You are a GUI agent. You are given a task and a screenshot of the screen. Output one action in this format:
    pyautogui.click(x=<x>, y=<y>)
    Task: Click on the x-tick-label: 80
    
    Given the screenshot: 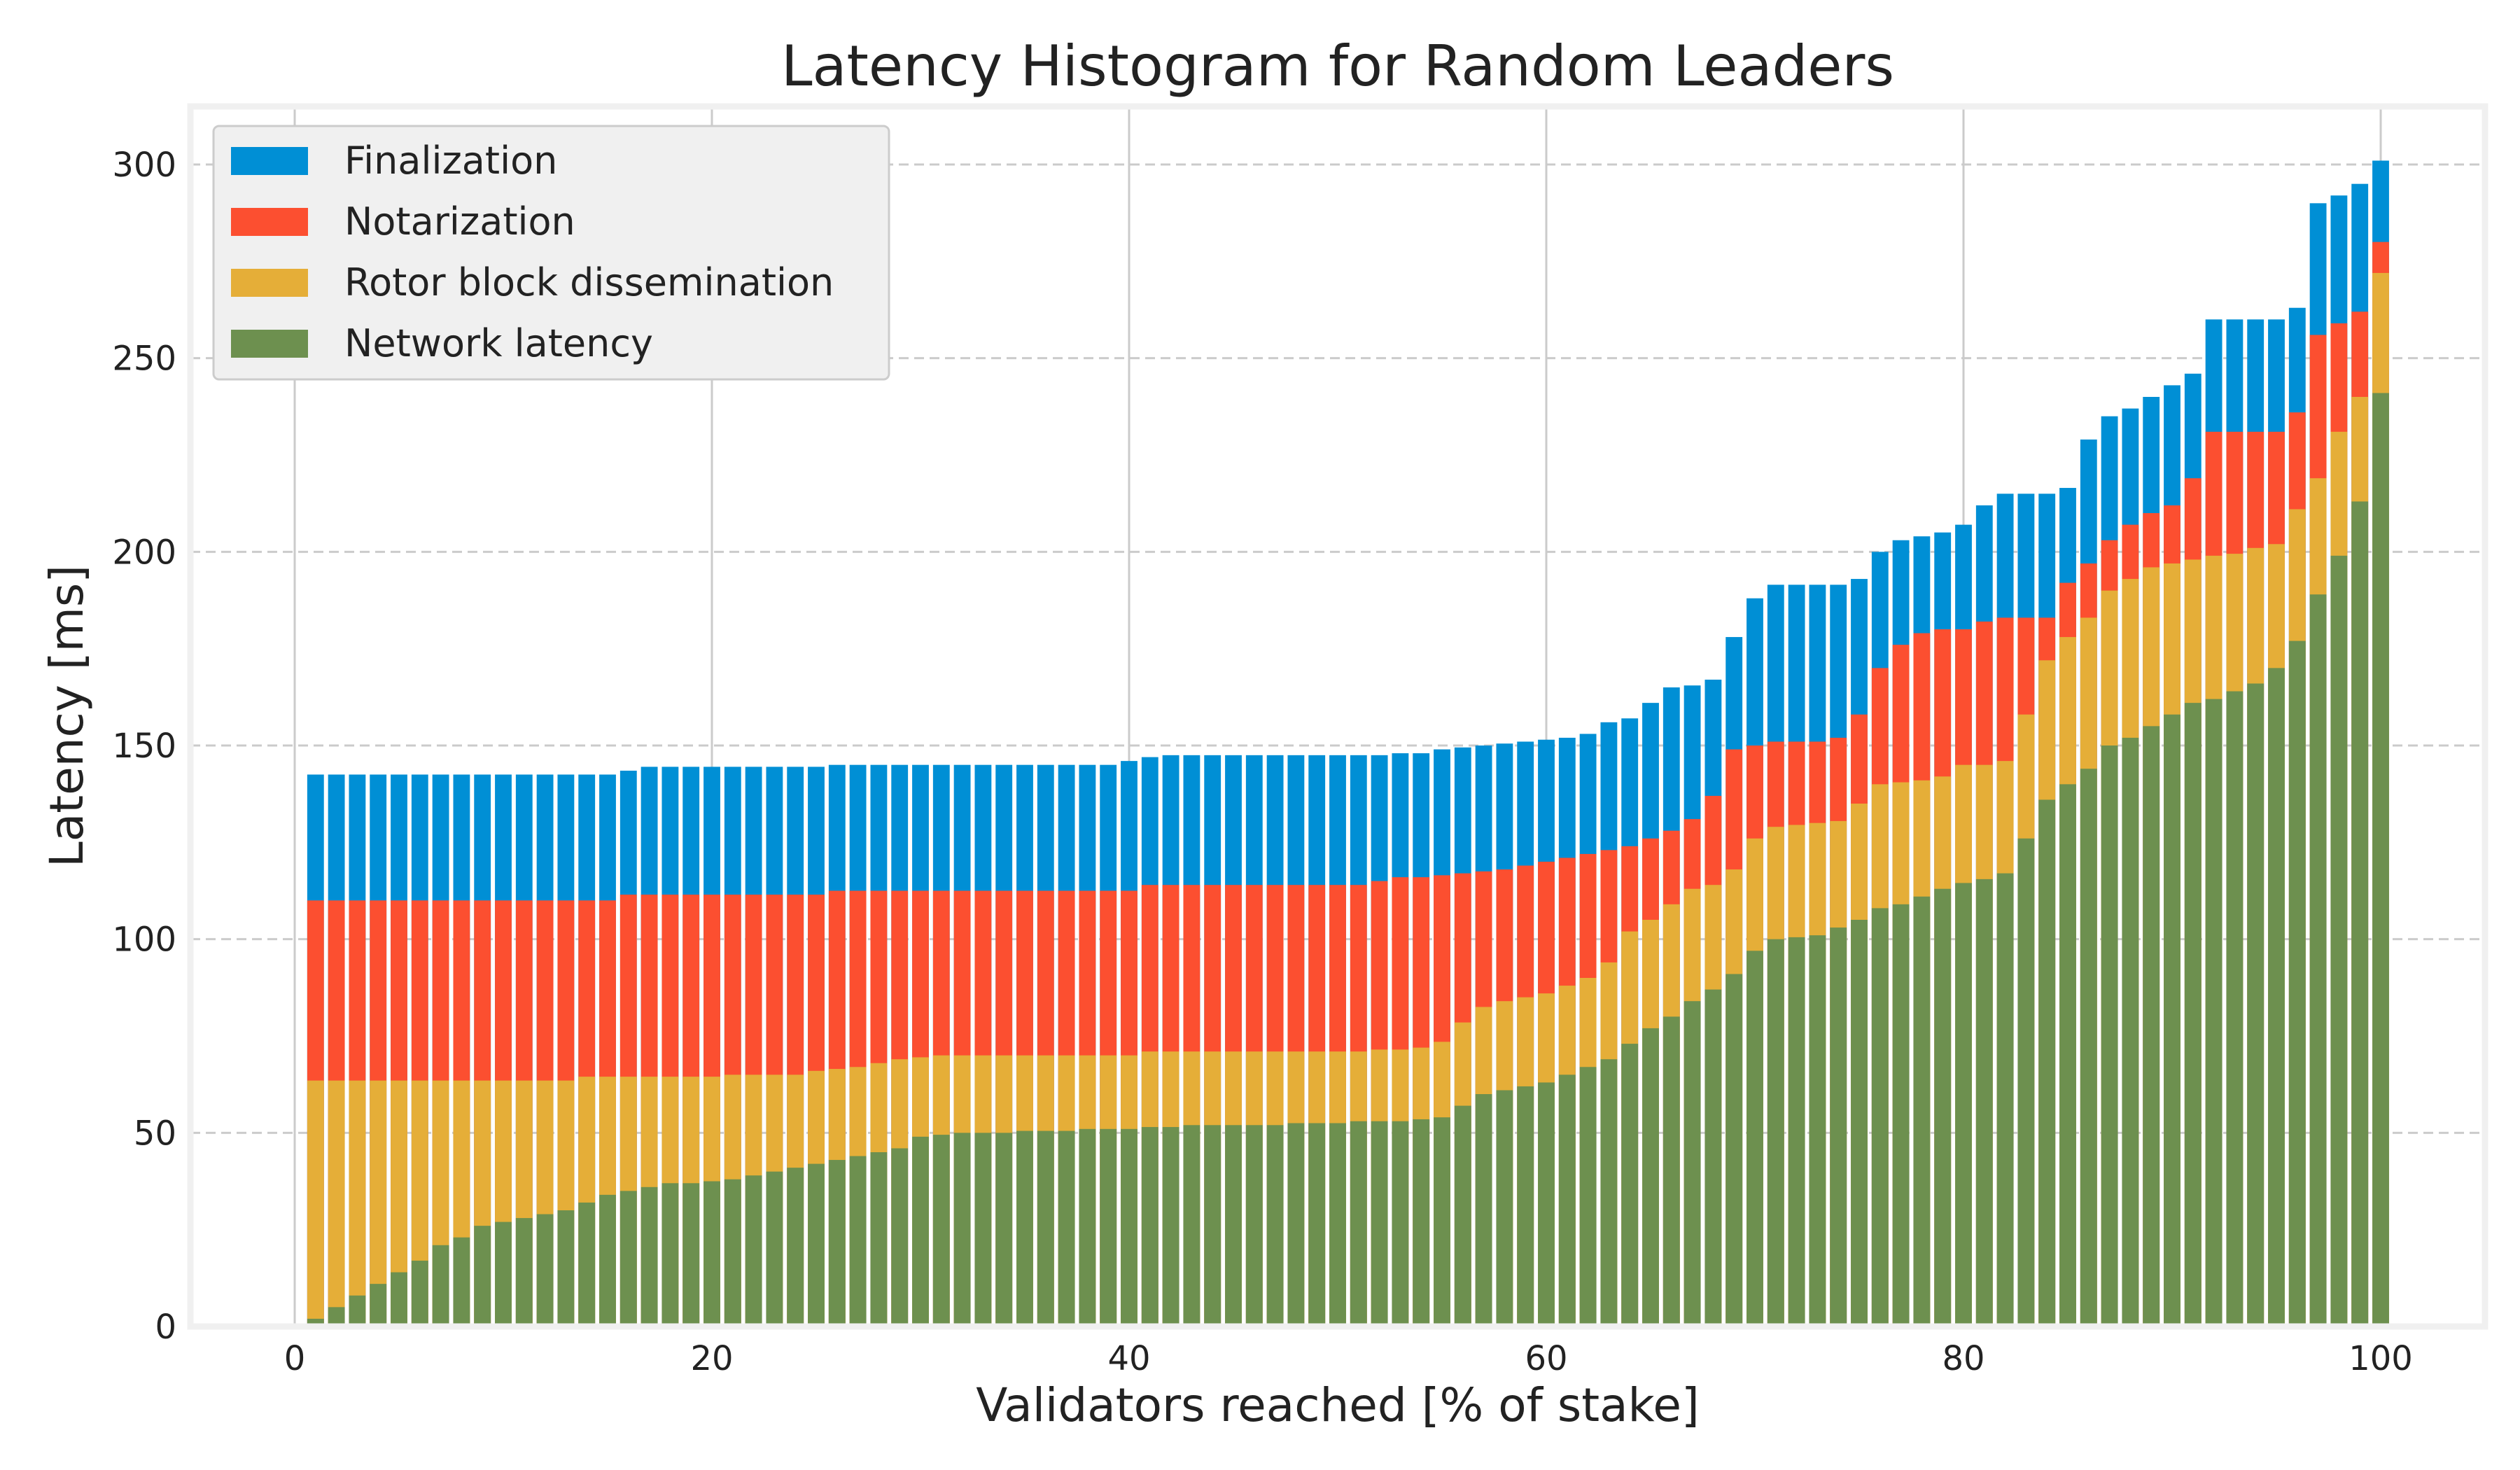 What is the action you would take?
    pyautogui.click(x=1963, y=1358)
    